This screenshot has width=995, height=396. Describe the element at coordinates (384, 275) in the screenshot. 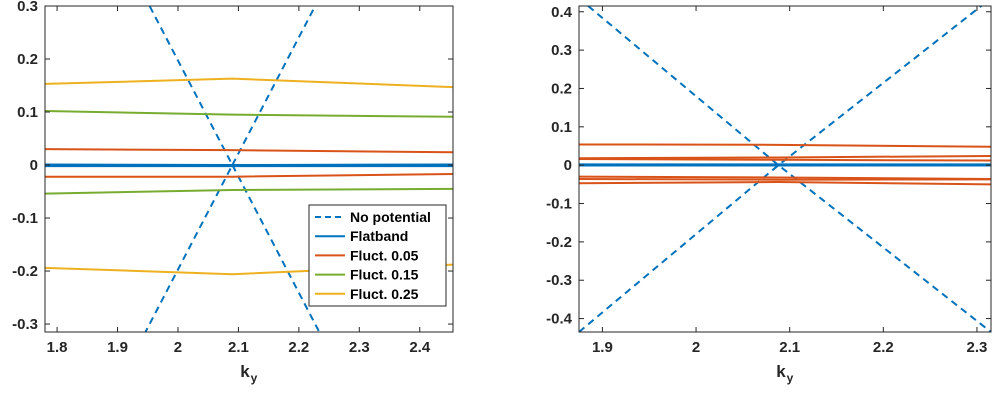

I see `legend-entry-label: Fluct. 0.15` at that location.